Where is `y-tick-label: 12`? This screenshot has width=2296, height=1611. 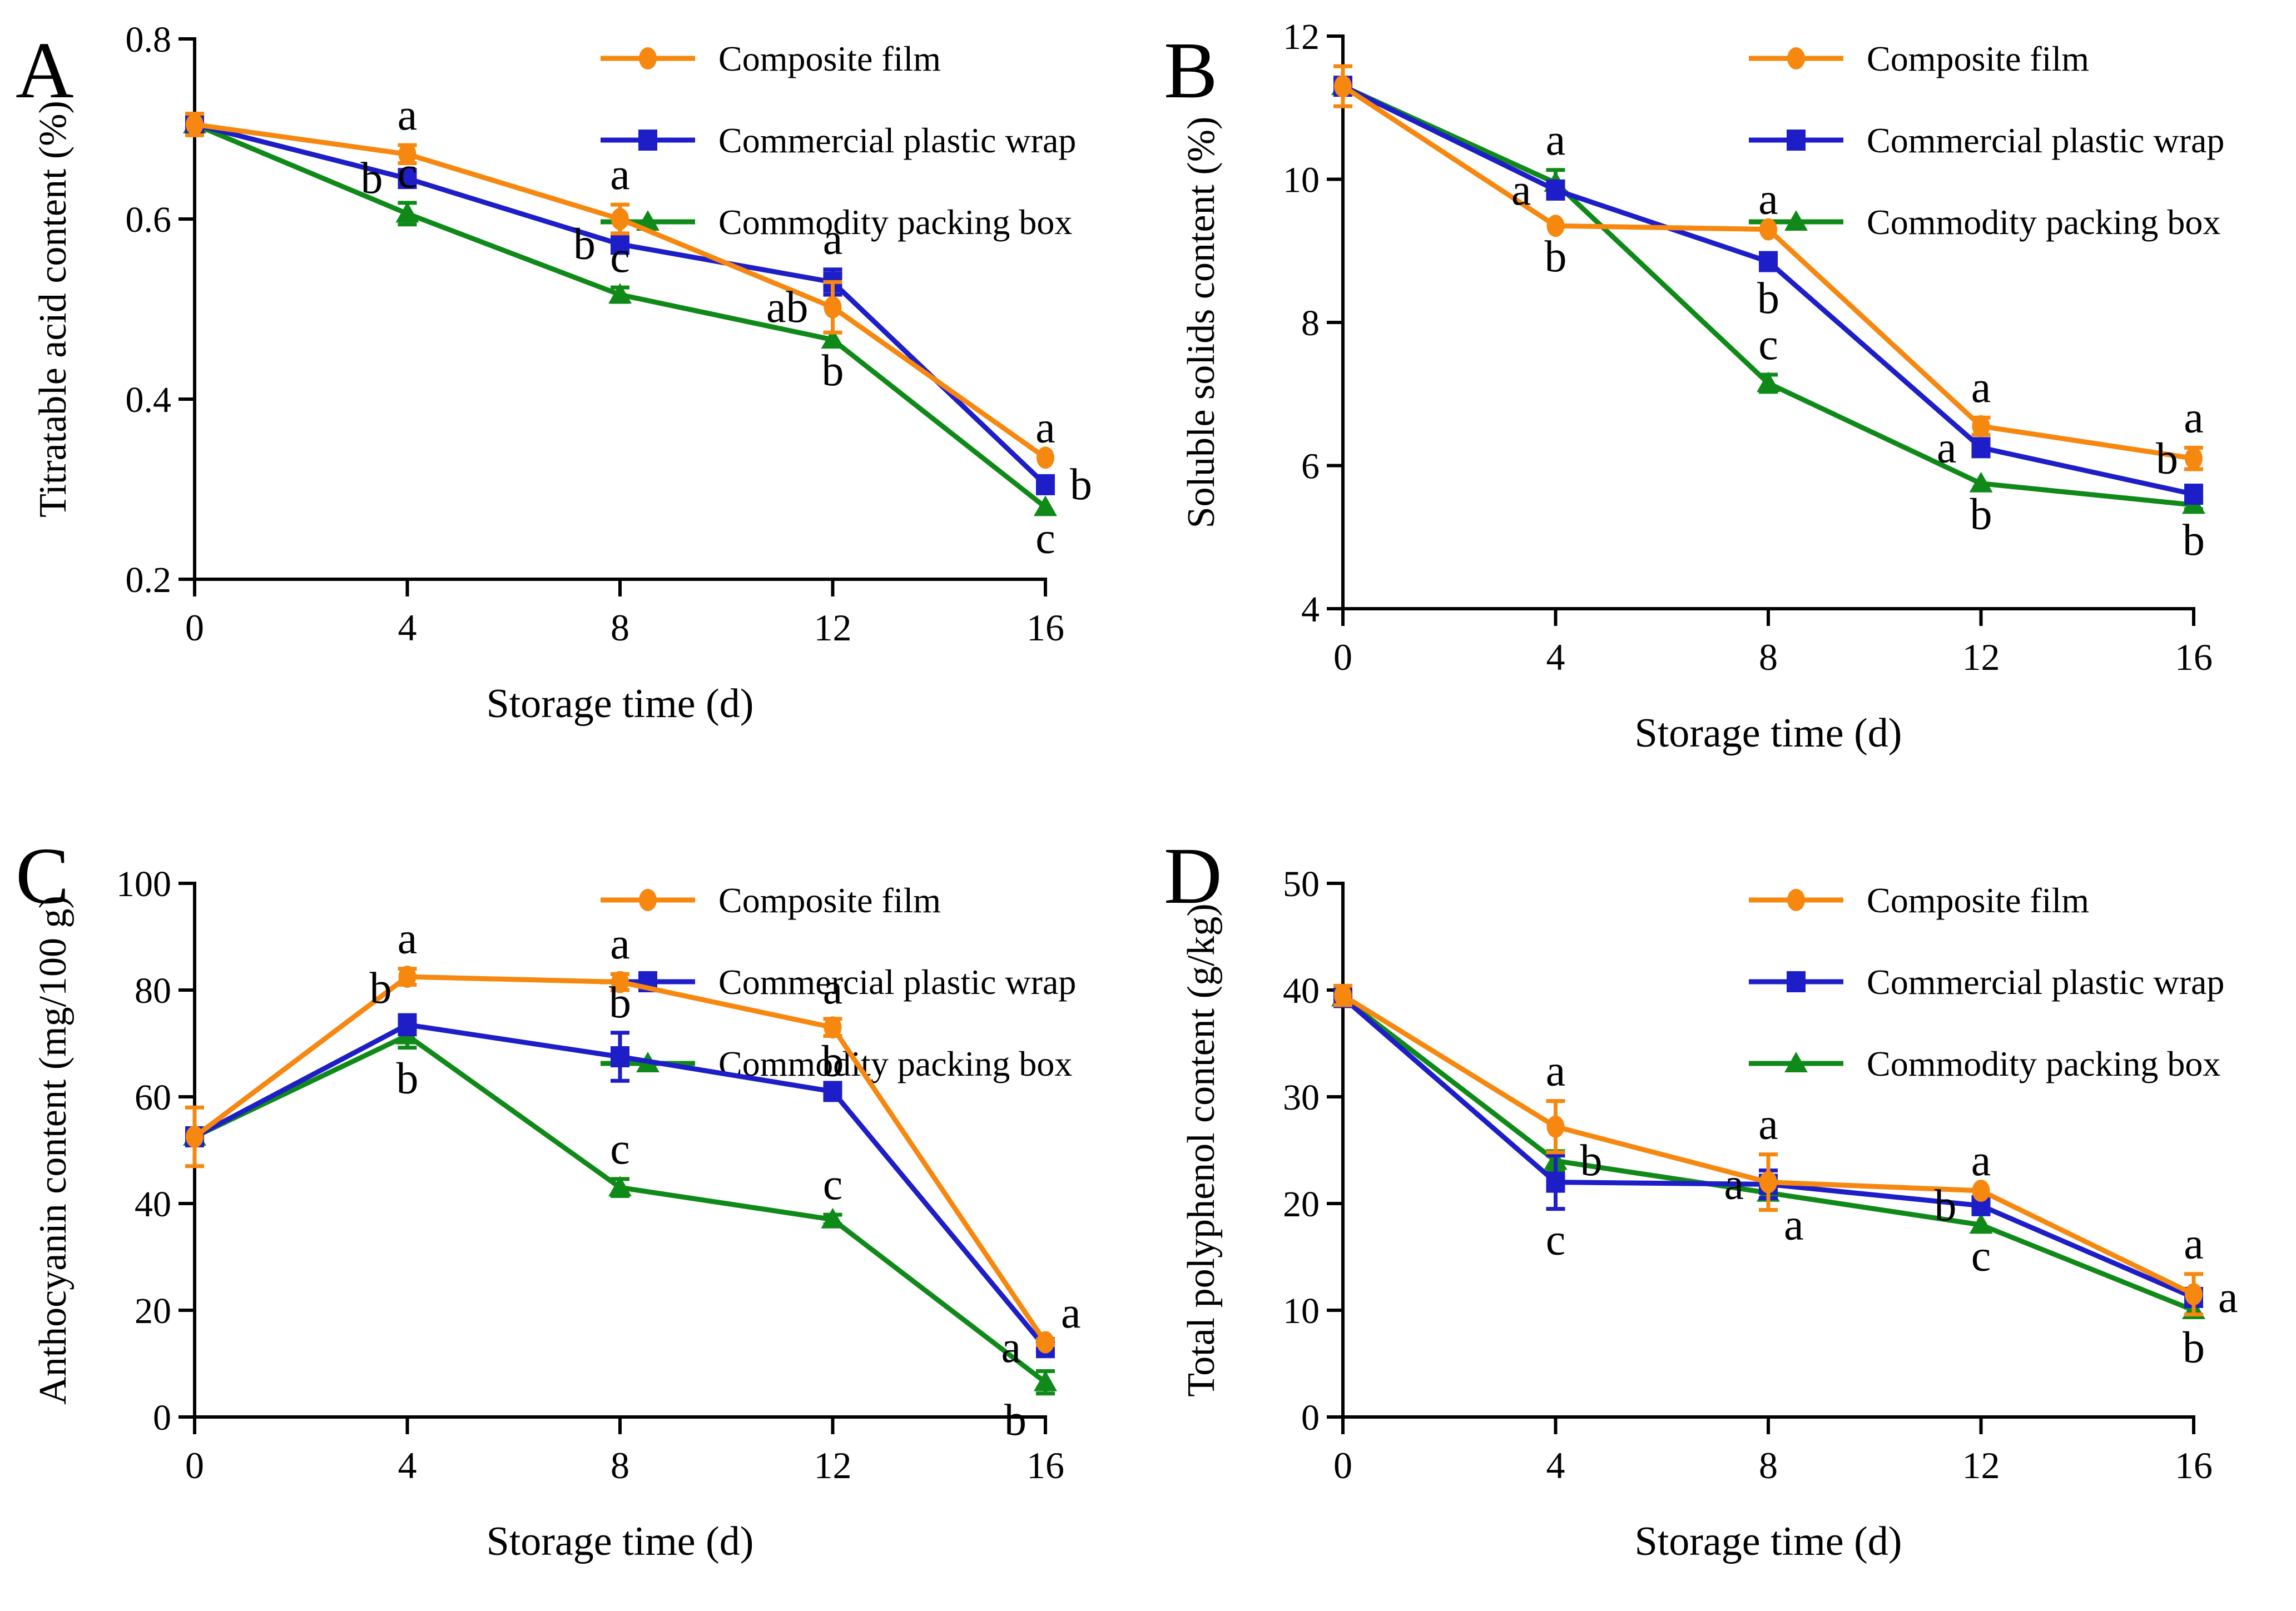
y-tick-label: 12 is located at coordinates (1301, 37).